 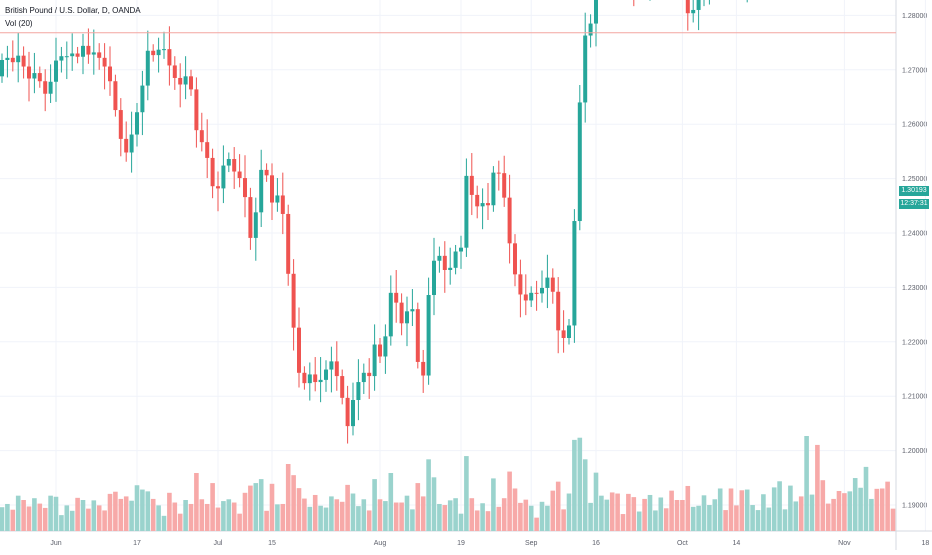 I want to click on y-axis-tick-label: 1.22000, so click(x=914, y=342).